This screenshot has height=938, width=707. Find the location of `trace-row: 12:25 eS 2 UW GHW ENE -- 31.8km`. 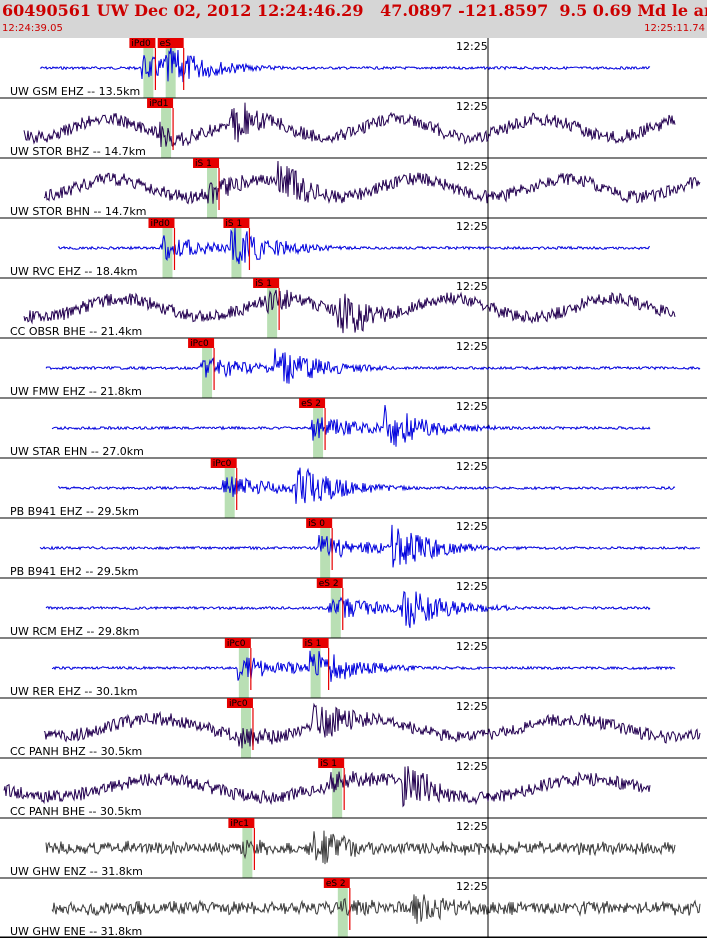

trace-row: 12:25 eS 2 UW GHW ENE -- 31.8km is located at coordinates (353, 908).